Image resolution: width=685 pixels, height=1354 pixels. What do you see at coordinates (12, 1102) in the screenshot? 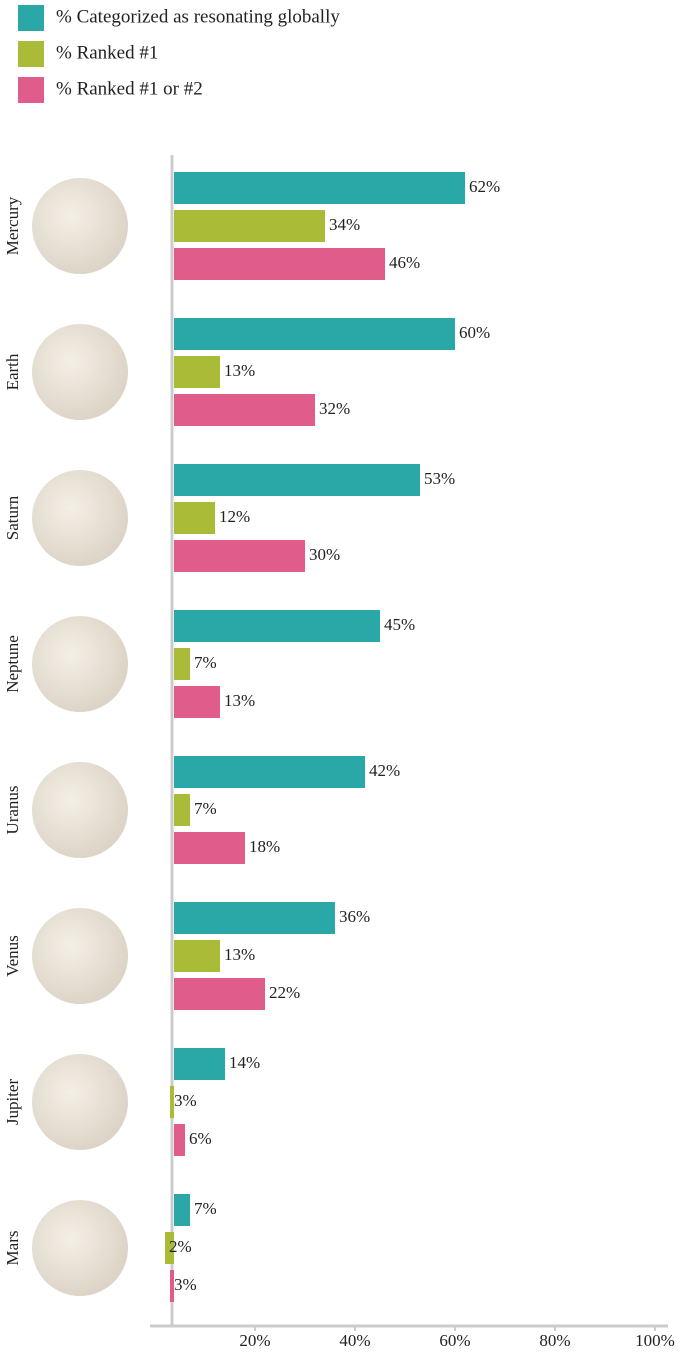
I see `category-label: Jupiter` at bounding box center [12, 1102].